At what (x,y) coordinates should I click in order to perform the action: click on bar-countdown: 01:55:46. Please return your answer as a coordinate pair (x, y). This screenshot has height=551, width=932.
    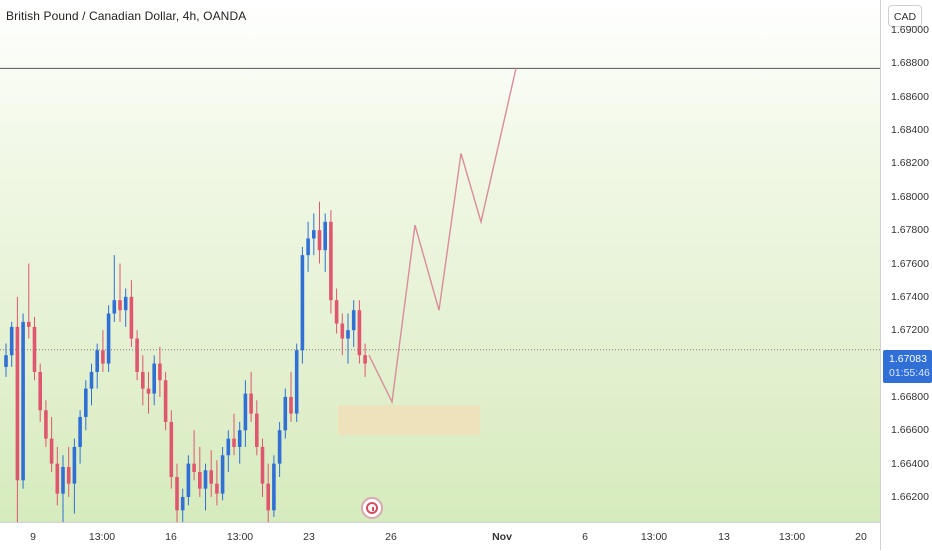
    Looking at the image, I should click on (909, 373).